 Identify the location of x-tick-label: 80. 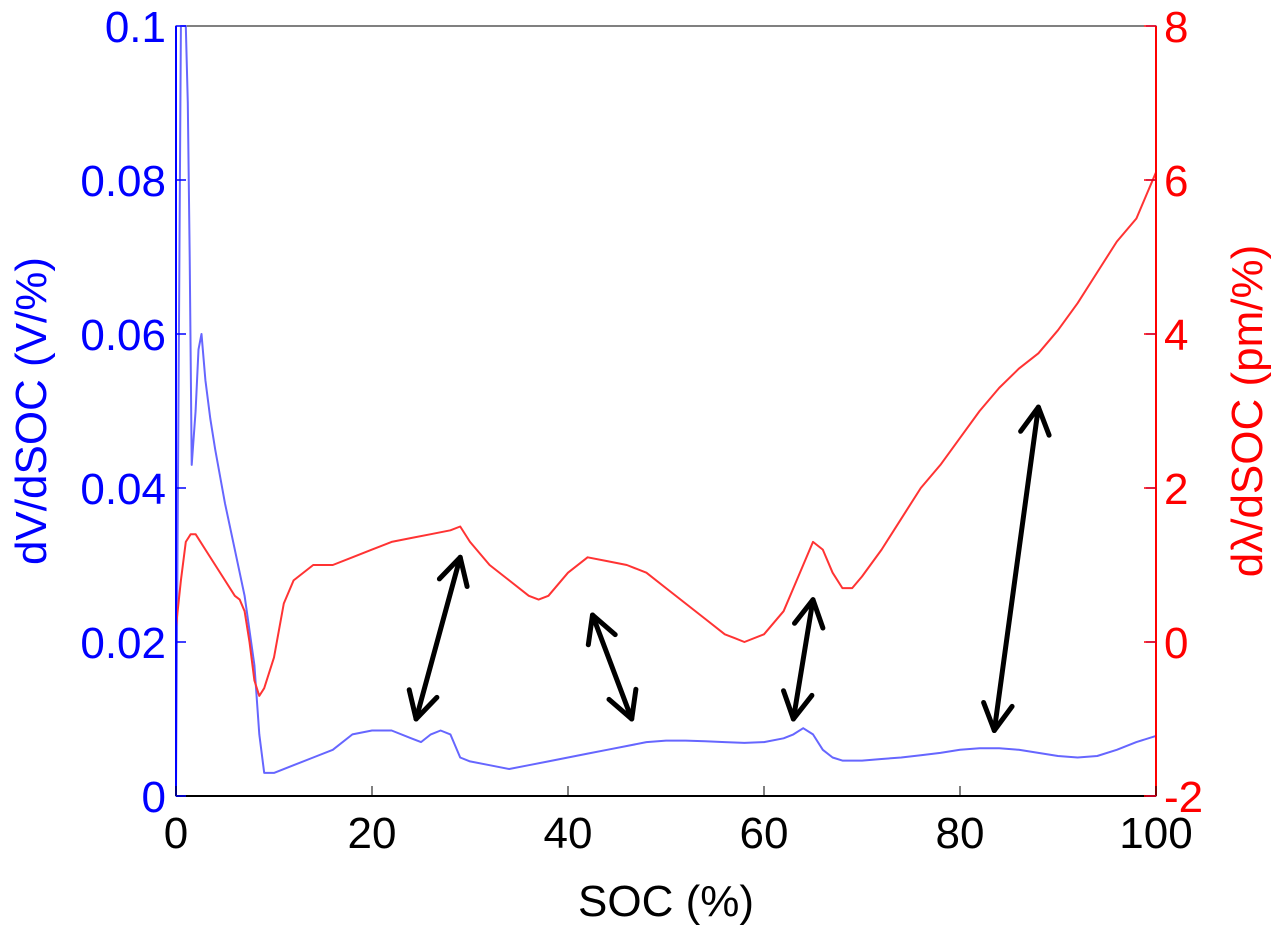
(960, 833).